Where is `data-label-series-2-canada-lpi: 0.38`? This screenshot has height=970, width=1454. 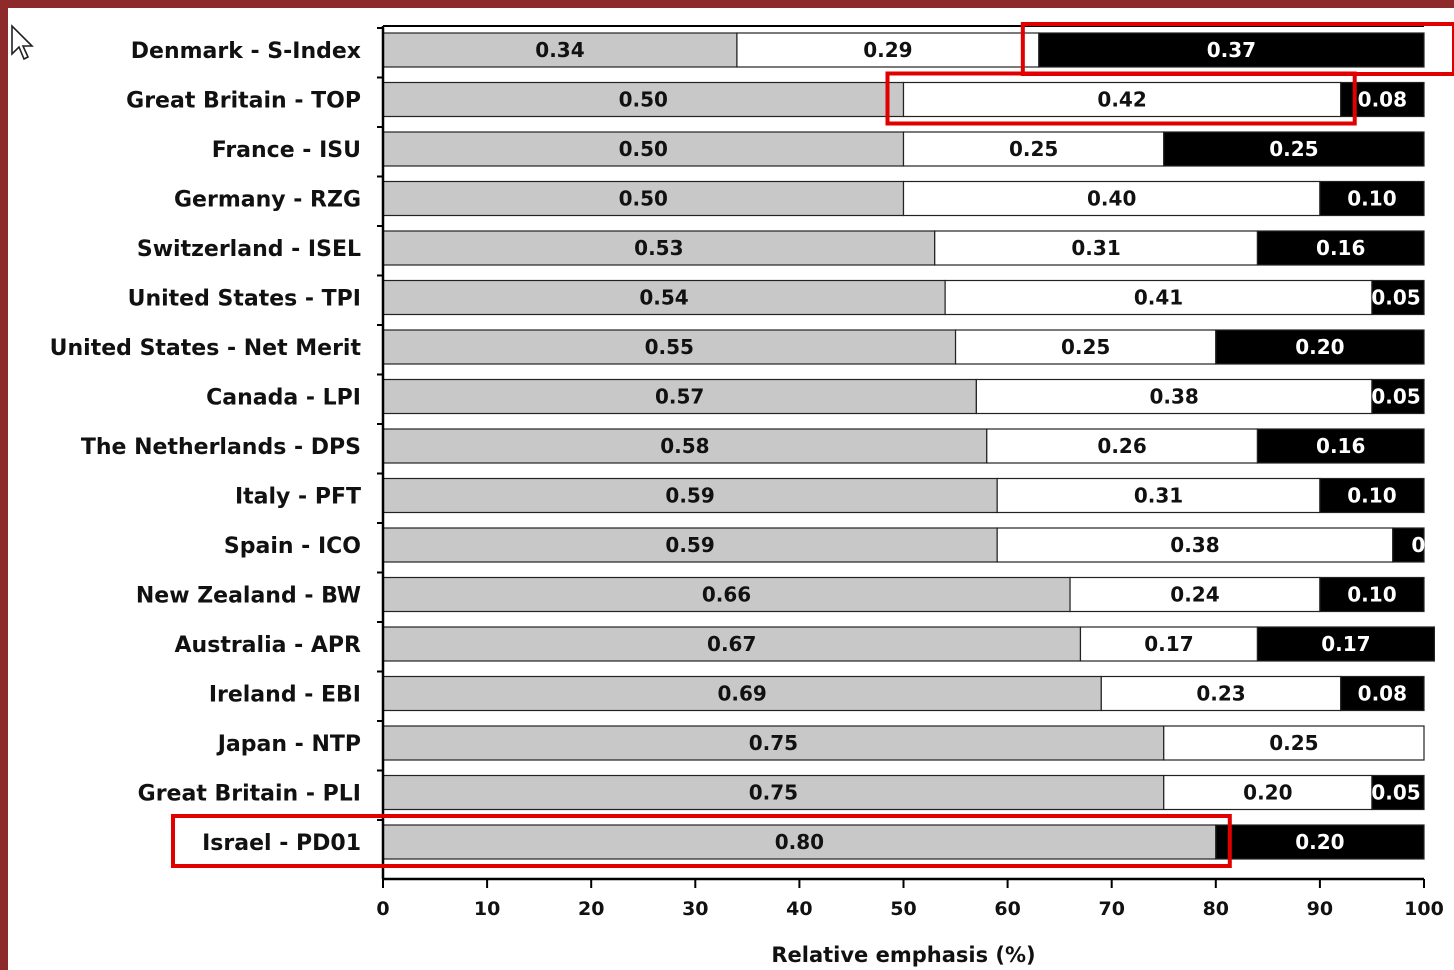 data-label-series-2-canada-lpi: 0.38 is located at coordinates (1173, 397).